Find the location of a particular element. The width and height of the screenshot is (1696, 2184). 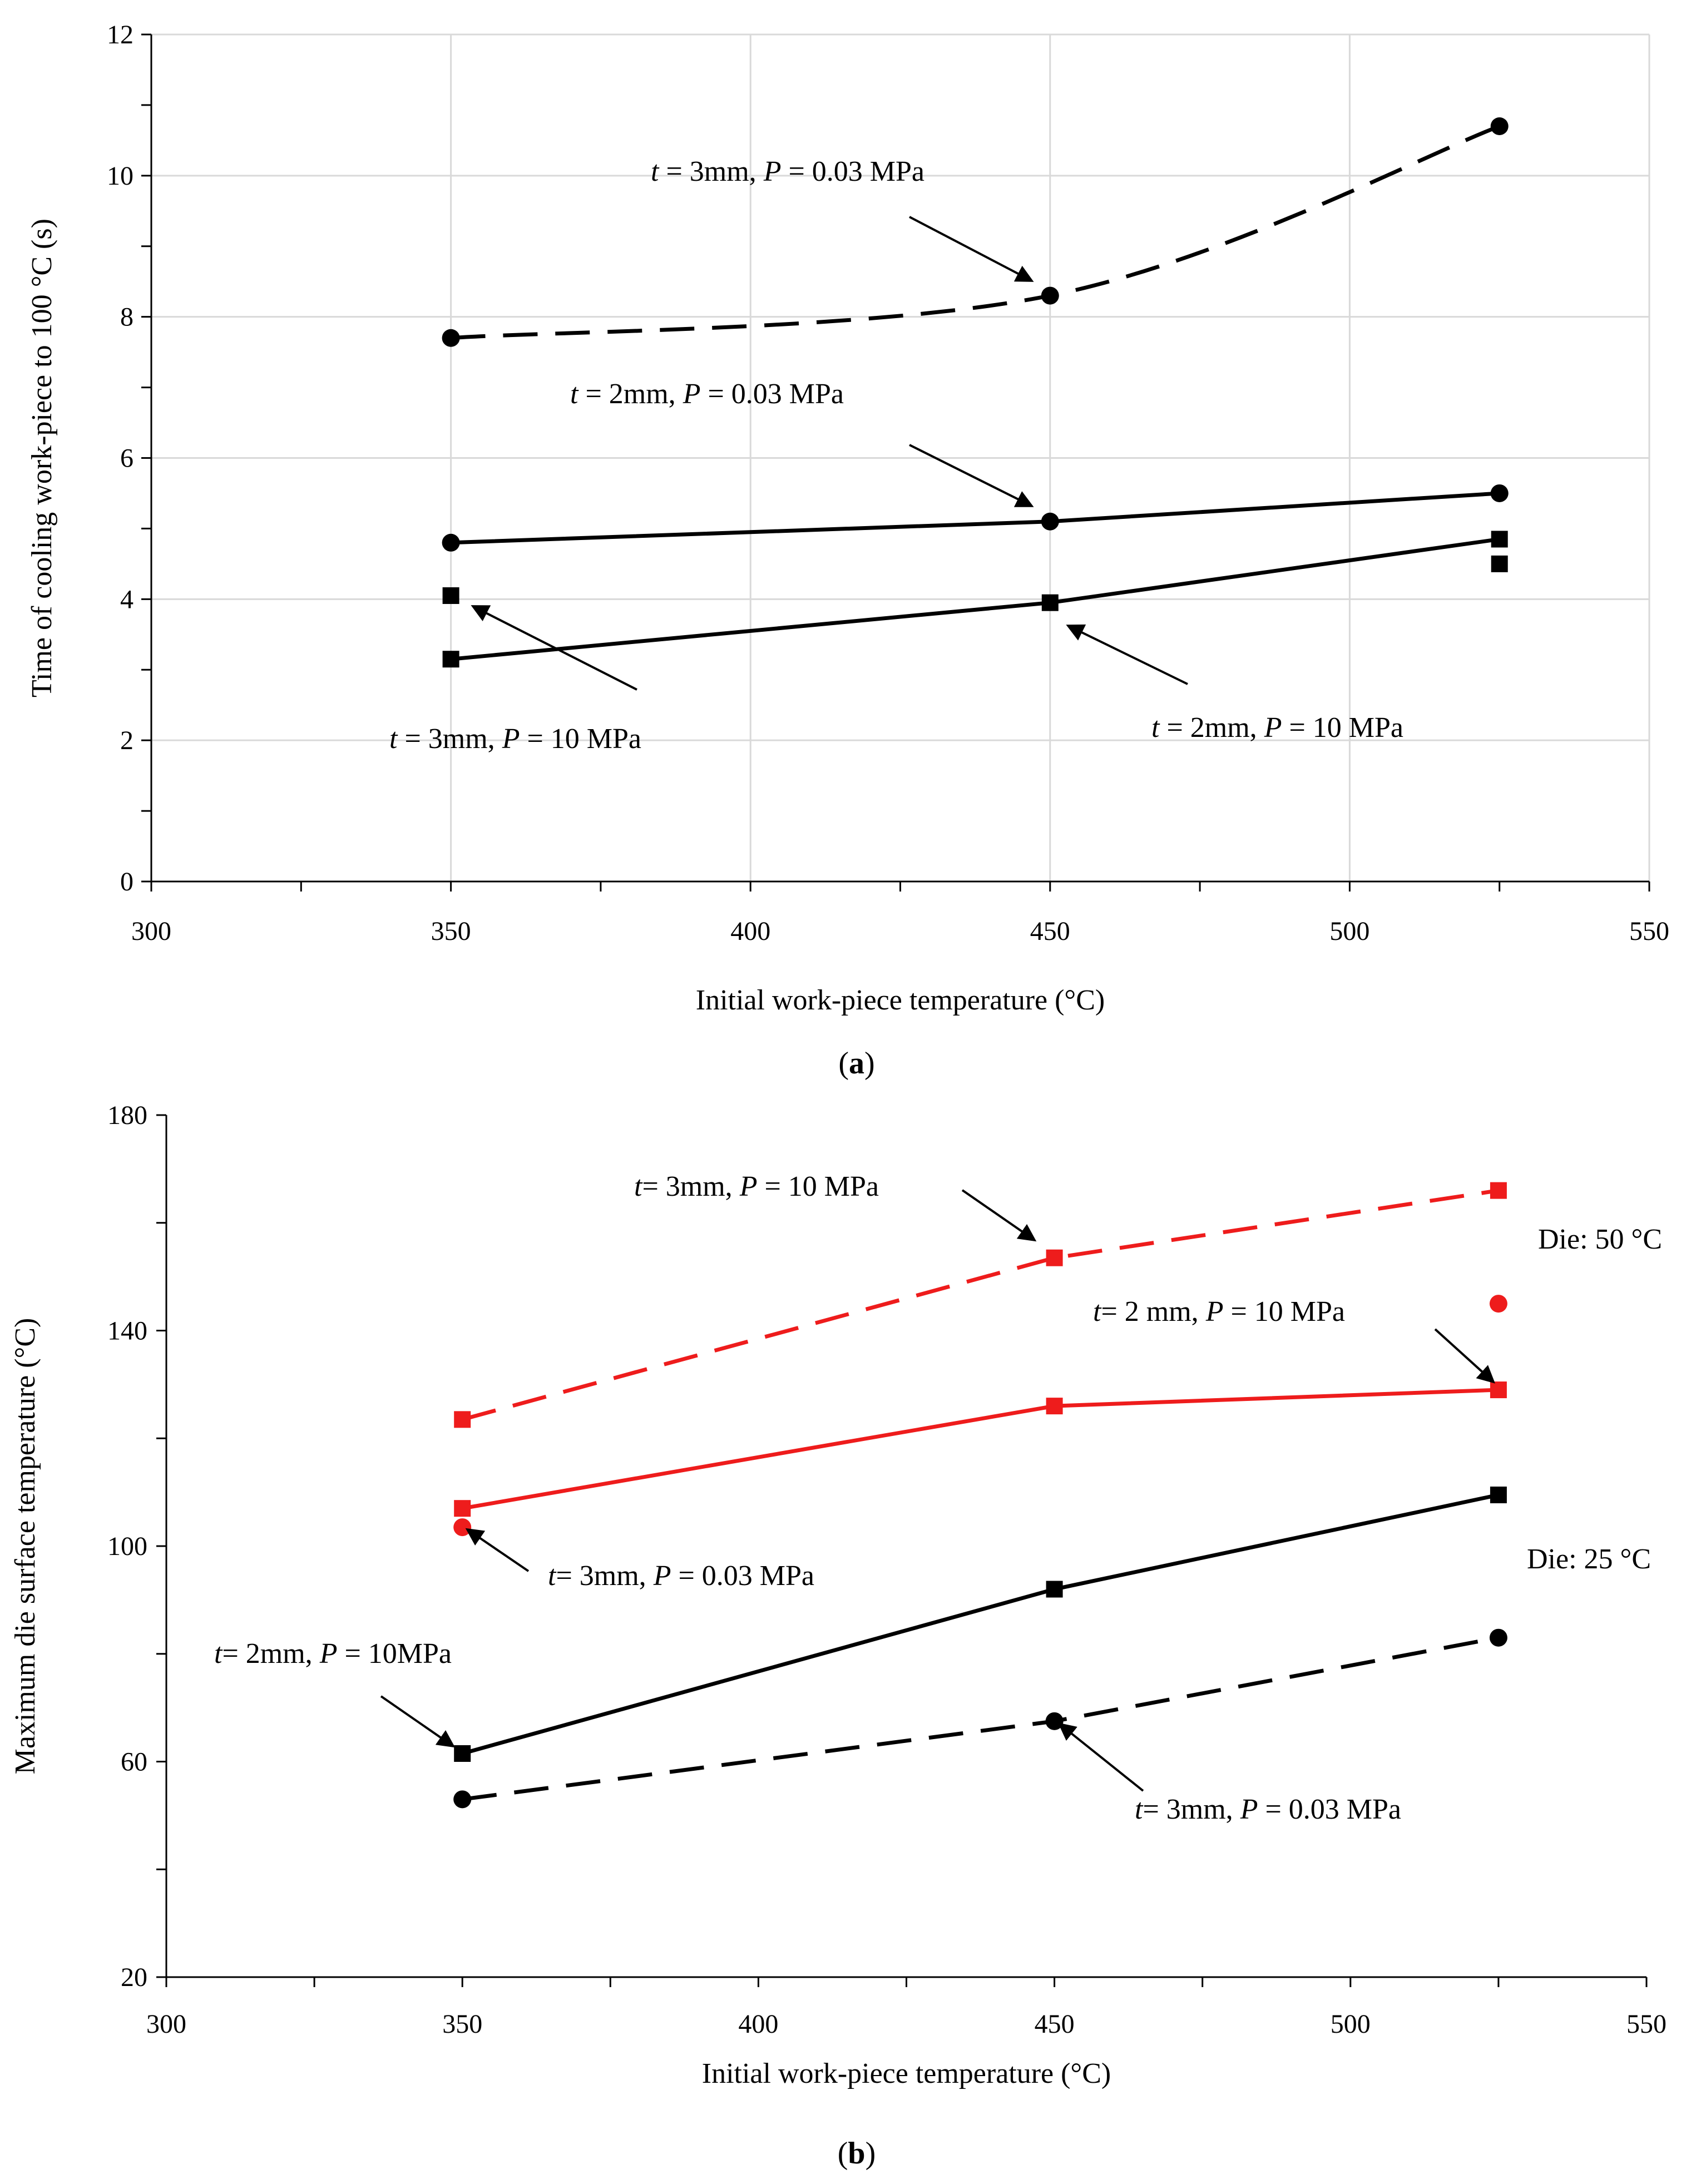

panel-a-y-tick-label: 2 is located at coordinates (126, 741).